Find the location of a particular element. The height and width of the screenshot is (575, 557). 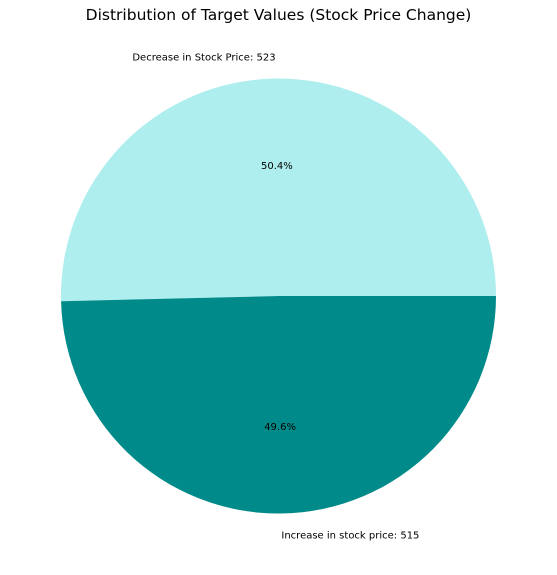

percent-label-decrease: 50.4% is located at coordinates (277, 166).